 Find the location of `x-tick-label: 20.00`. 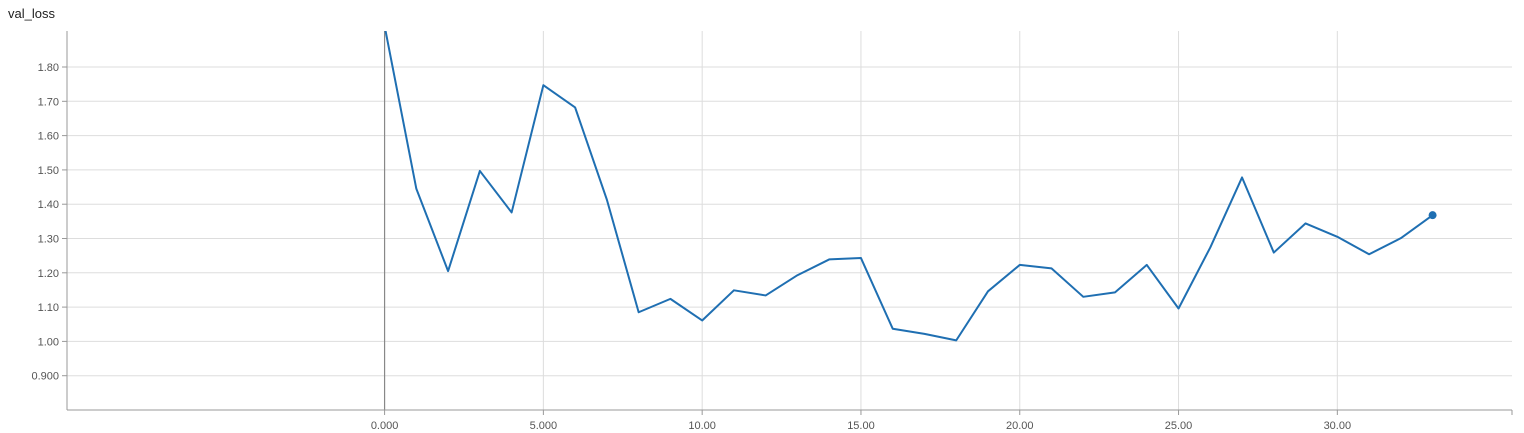

x-tick-label: 20.00 is located at coordinates (1020, 426).